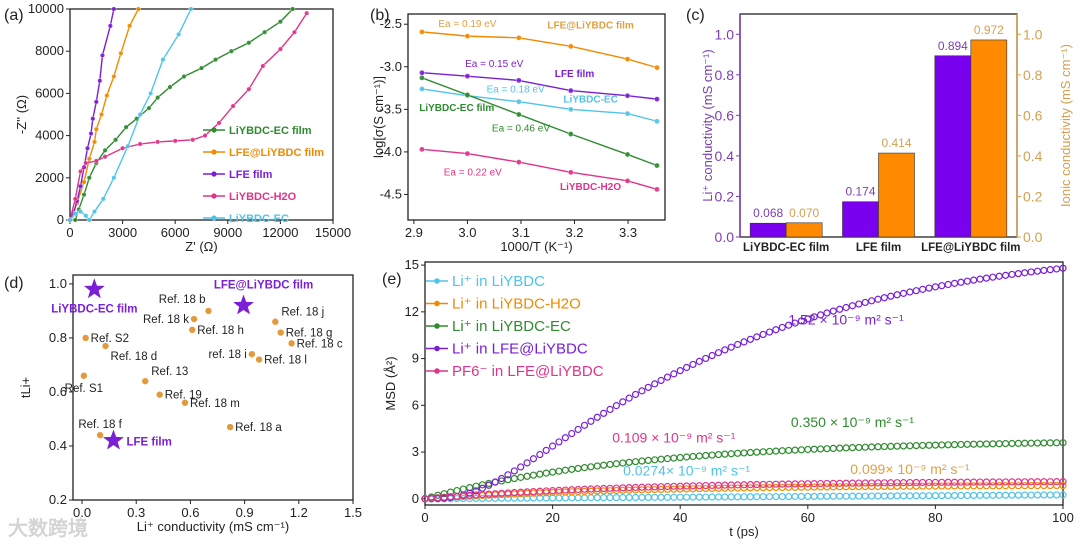 The height and width of the screenshot is (548, 1080). What do you see at coordinates (744, 492) in the screenshot?
I see `series-li-in-liybdc-h2o` at bounding box center [744, 492].